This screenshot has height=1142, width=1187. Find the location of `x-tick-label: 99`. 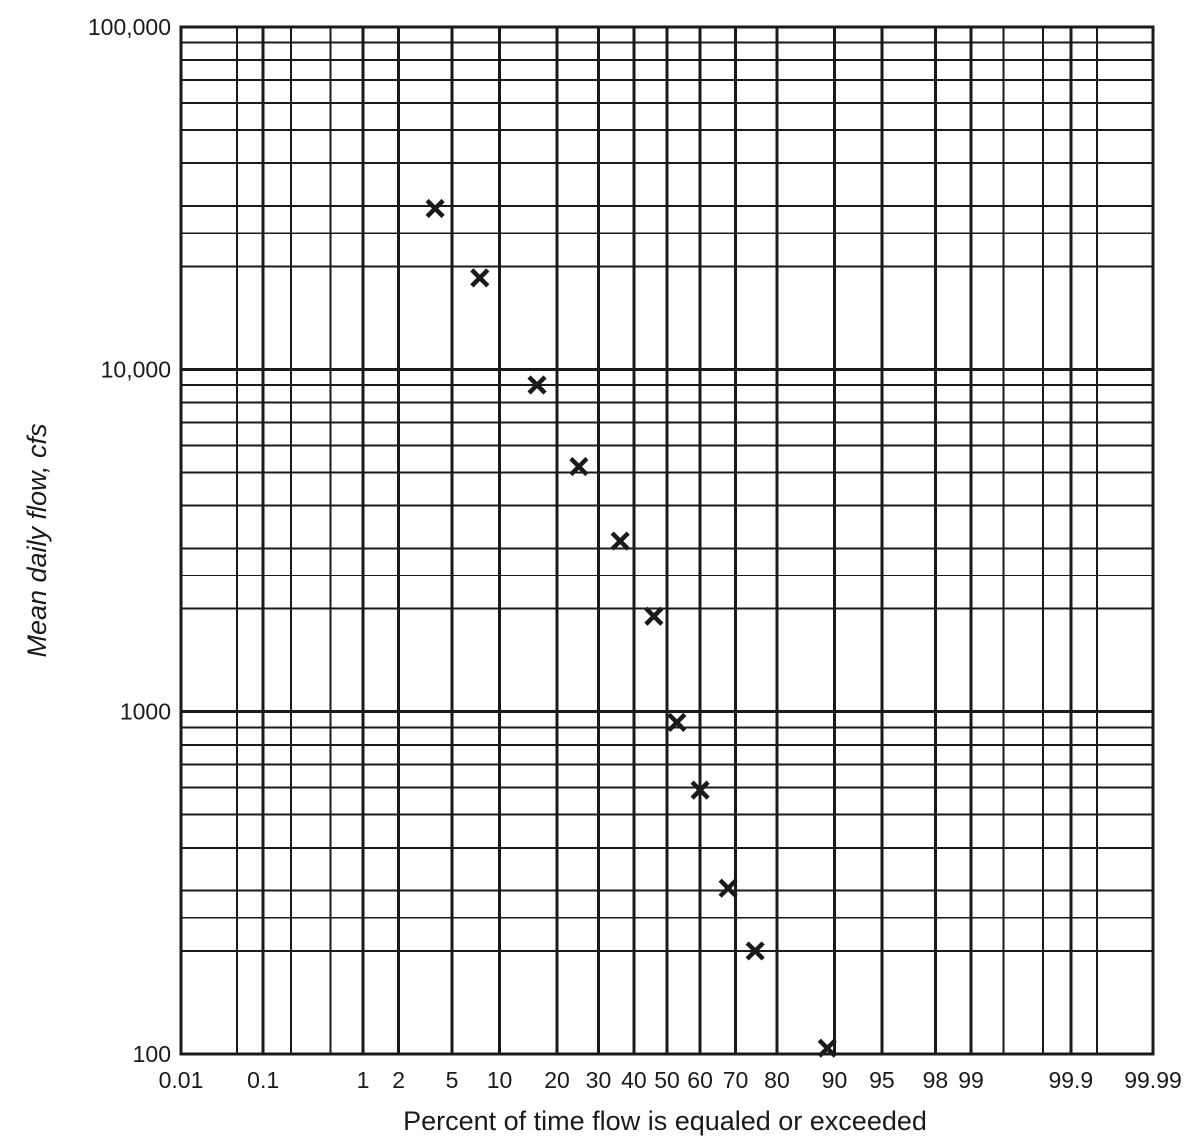

x-tick-label: 99 is located at coordinates (971, 1080).